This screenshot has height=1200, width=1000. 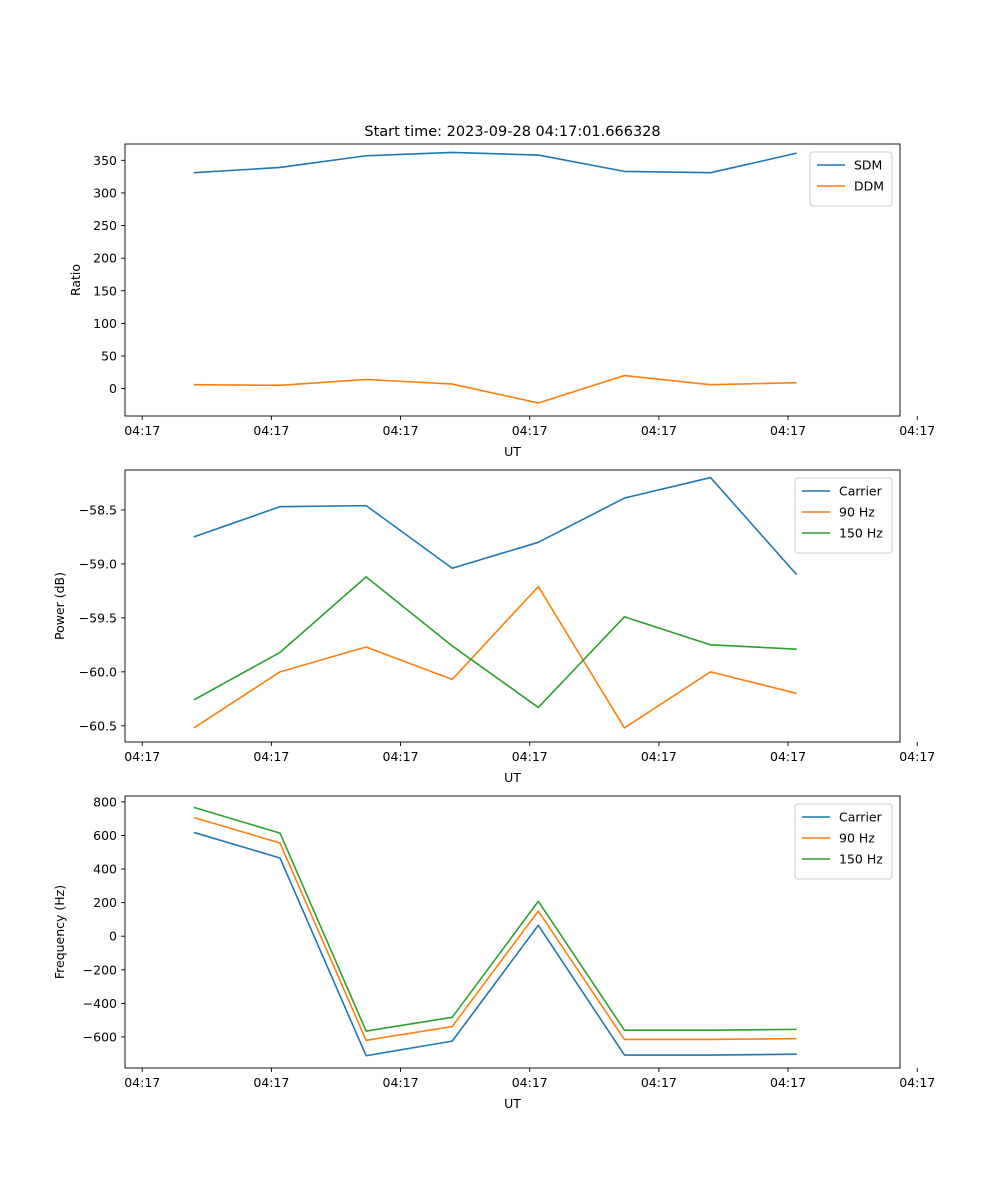 What do you see at coordinates (105, 869) in the screenshot?
I see `y-tick-label: 400` at bounding box center [105, 869].